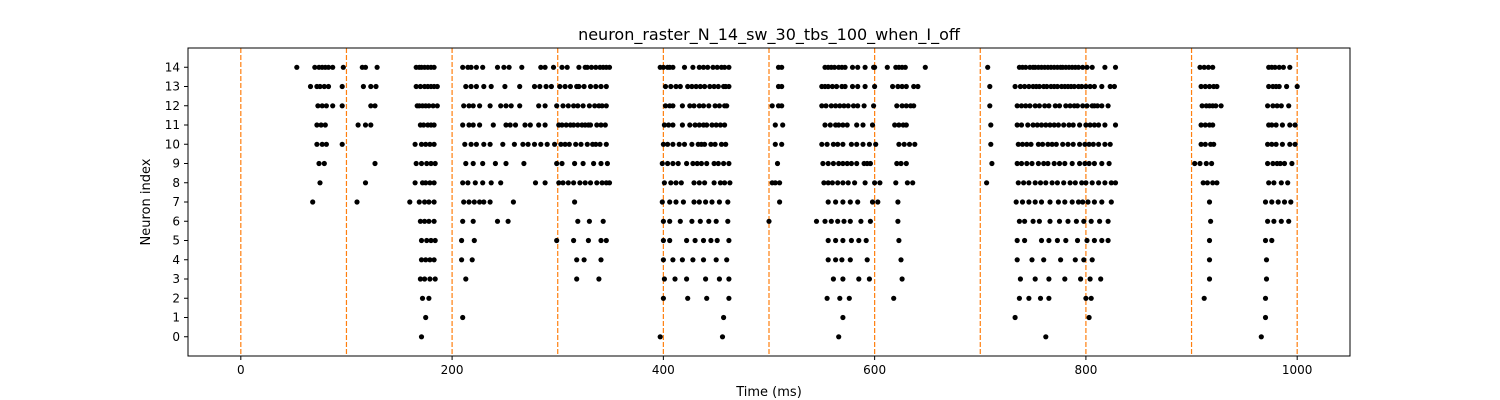  Describe the element at coordinates (172, 87) in the screenshot. I see `y-tick-label: 13` at that location.